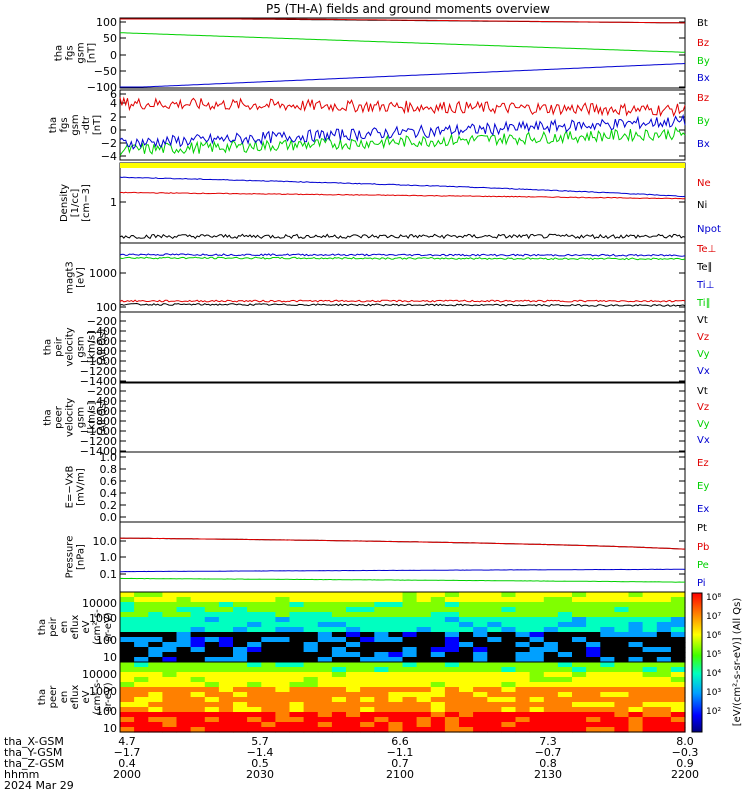 Image resolution: width=750 pixels, height=800 pixels. Describe the element at coordinates (59, 346) in the screenshot. I see `y-axis-label-line: peir` at that location.